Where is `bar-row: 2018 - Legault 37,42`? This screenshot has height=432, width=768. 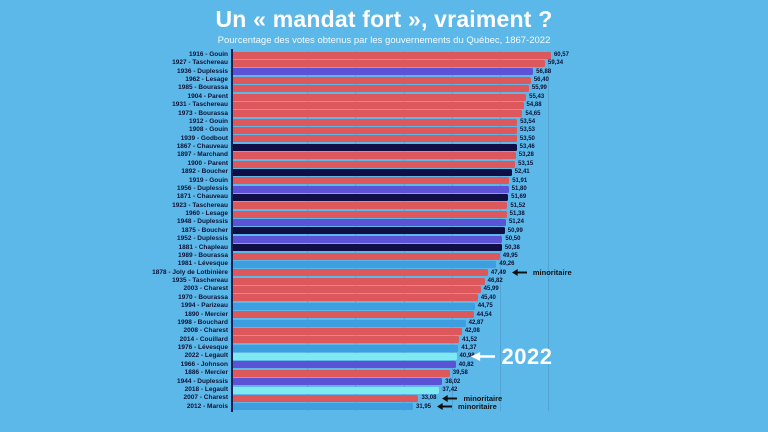
bar-row: 2018 - Legault 37,42 is located at coordinates (384, 390).